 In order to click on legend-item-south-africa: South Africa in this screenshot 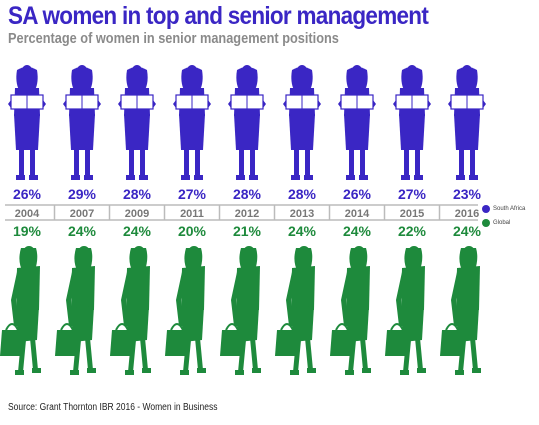, I will do `click(503, 209)`.